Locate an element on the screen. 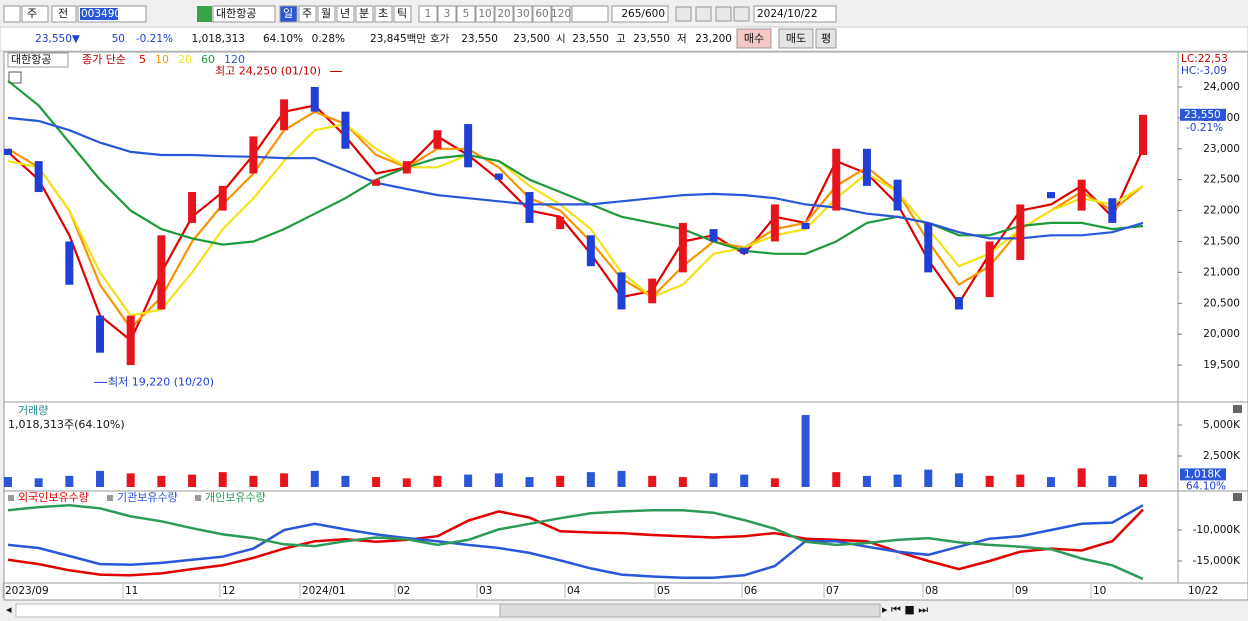 Image resolution: width=1248 pixels, height=621 pixels. interval-button-text: 10 is located at coordinates (484, 14).